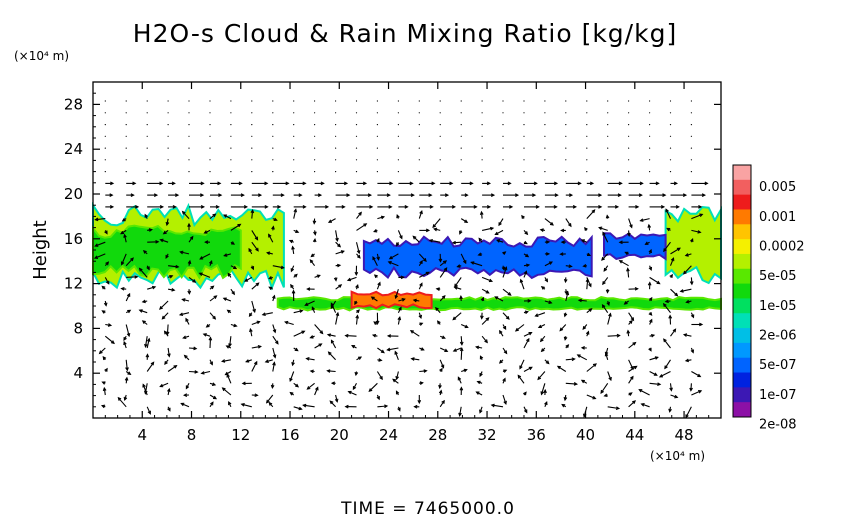 The width and height of the screenshot is (854, 519). Describe the element at coordinates (73, 194) in the screenshot. I see `y-tick-label: 20` at that location.